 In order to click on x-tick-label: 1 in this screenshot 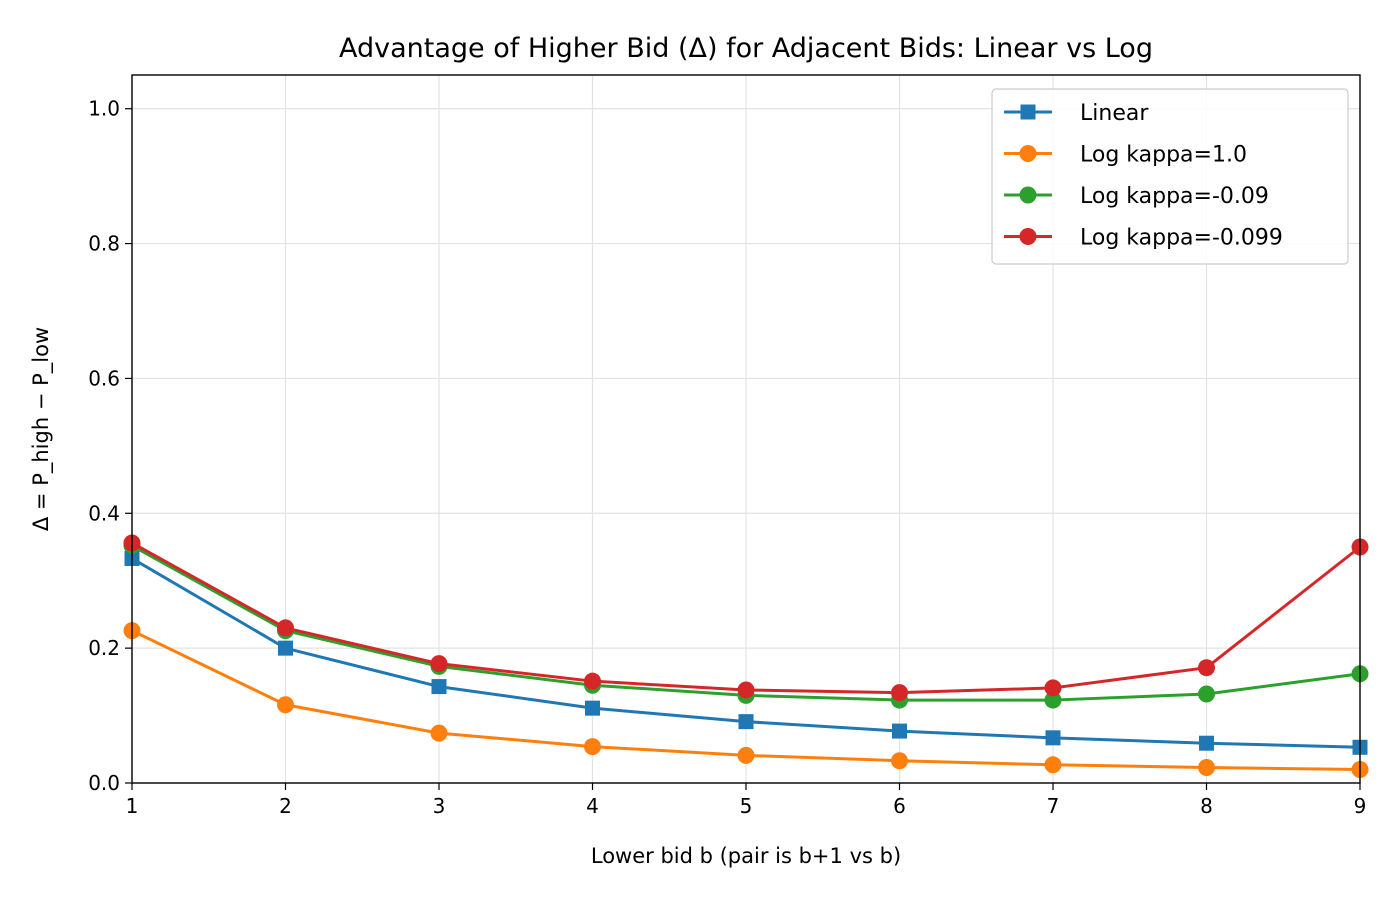, I will do `click(132, 806)`.